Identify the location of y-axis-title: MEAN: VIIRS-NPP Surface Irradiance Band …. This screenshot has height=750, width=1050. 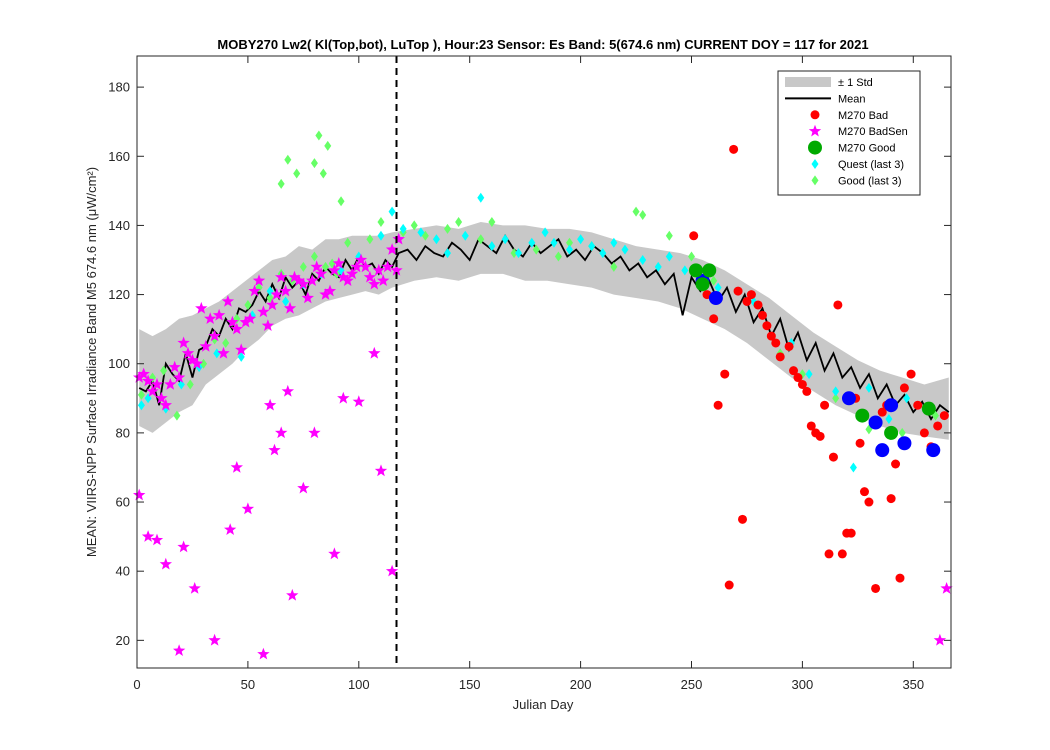
(91, 362).